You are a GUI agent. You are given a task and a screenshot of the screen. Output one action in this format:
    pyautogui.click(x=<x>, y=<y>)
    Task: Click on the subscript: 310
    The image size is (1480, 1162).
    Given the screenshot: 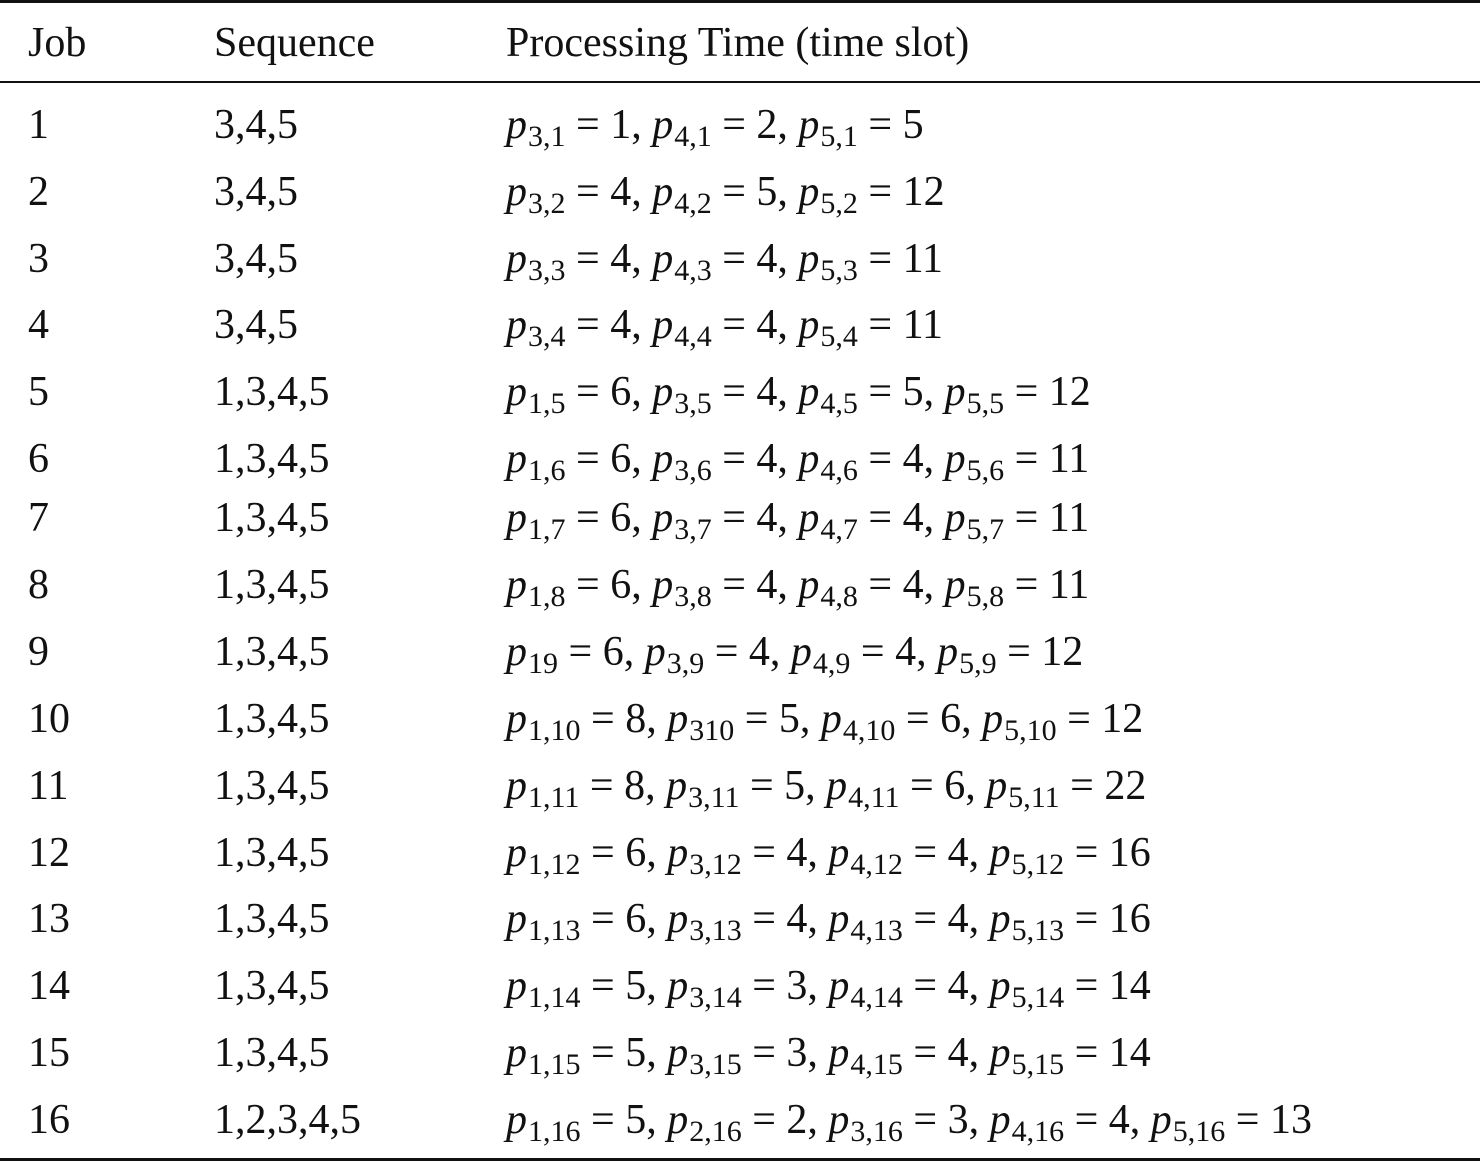 What is the action you would take?
    pyautogui.click(x=712, y=730)
    